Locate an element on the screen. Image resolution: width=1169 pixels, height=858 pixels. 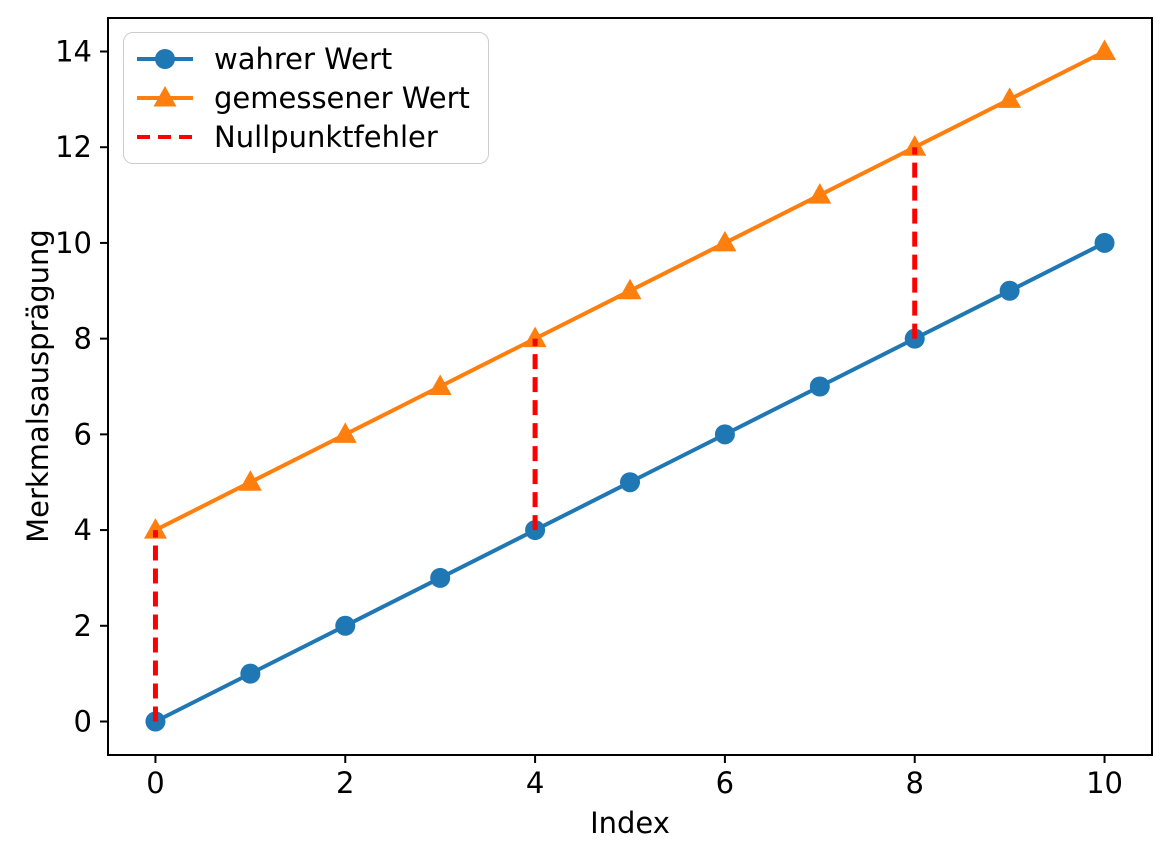
y-axis-label: Merkmalsausprägung is located at coordinates (38, 386).